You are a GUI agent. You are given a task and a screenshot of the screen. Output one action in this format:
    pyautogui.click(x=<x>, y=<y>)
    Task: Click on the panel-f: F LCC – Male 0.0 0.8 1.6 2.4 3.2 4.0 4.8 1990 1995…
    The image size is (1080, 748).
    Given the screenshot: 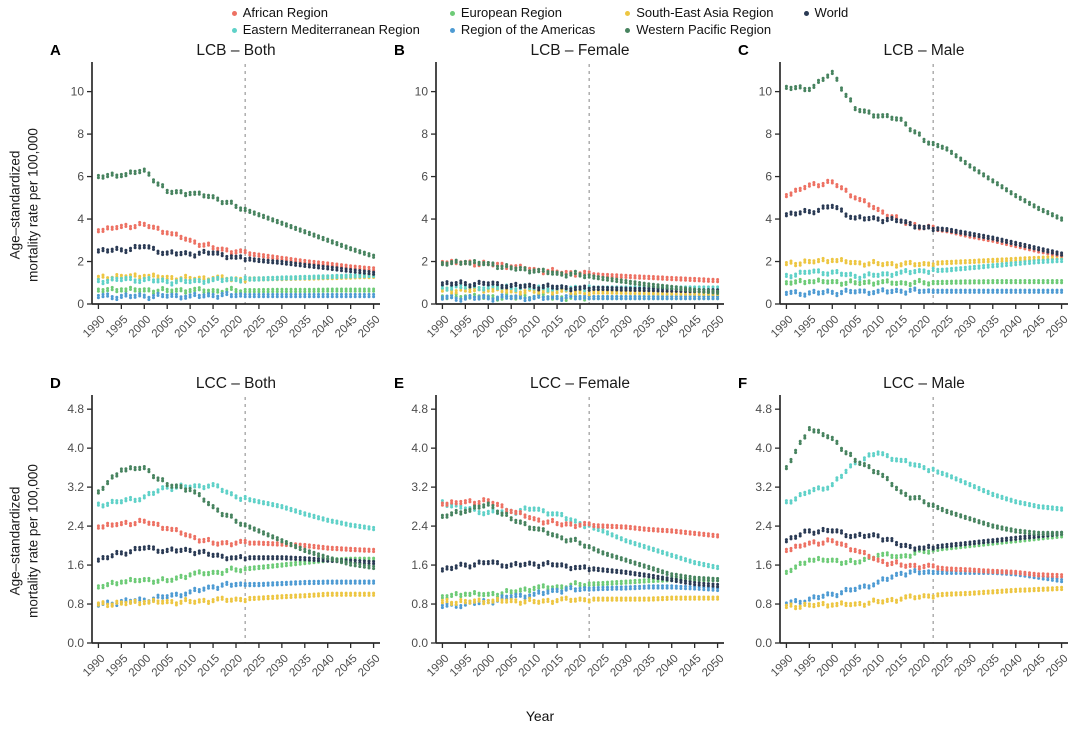 What is the action you would take?
    pyautogui.click(x=908, y=540)
    